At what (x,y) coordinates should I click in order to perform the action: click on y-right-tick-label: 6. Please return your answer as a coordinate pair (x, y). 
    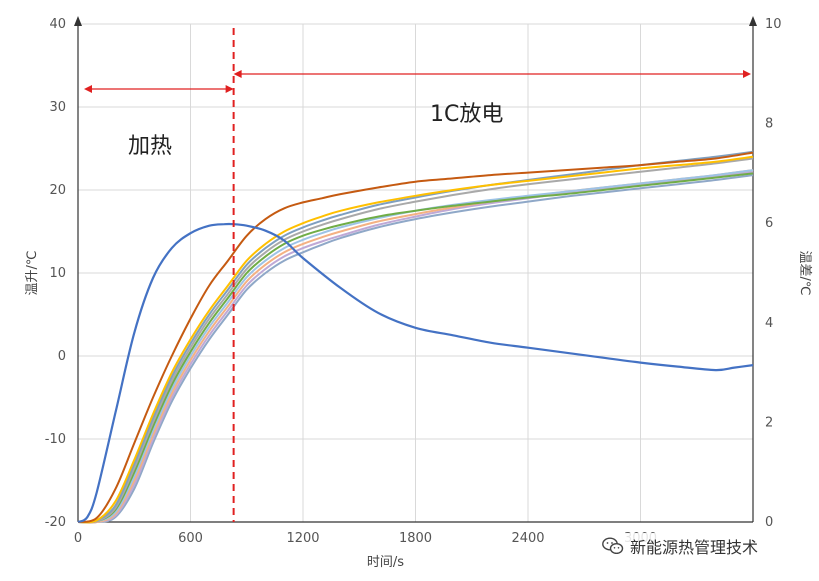
    Looking at the image, I should click on (769, 223).